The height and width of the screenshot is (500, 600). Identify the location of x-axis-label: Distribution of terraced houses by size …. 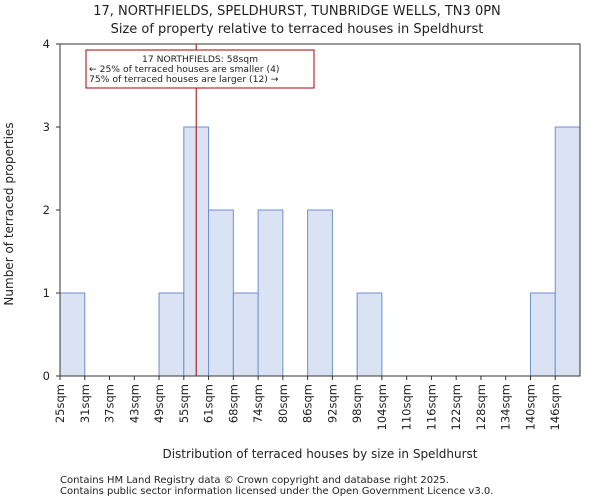
(319, 454).